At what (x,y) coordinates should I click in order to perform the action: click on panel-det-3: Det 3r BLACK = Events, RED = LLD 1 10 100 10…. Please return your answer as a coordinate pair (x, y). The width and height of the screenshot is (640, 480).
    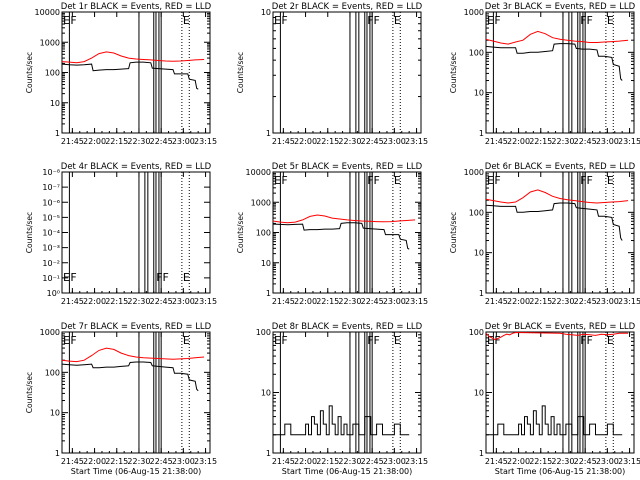
    Looking at the image, I should click on (544, 74).